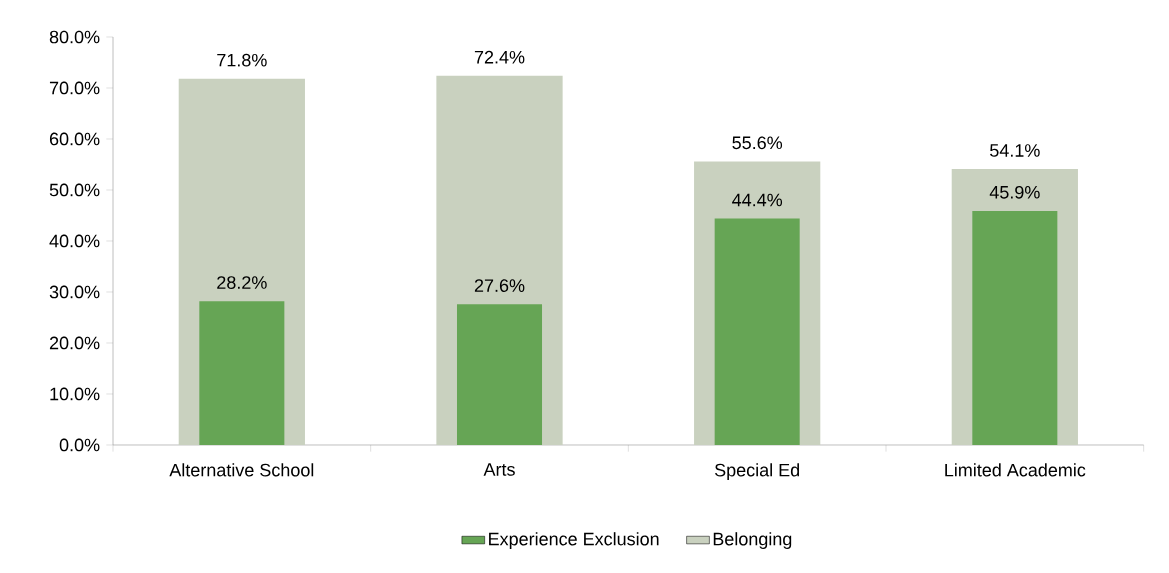 Image resolution: width=1169 pixels, height=573 pixels. I want to click on data-label: 54.1%, so click(1015, 150).